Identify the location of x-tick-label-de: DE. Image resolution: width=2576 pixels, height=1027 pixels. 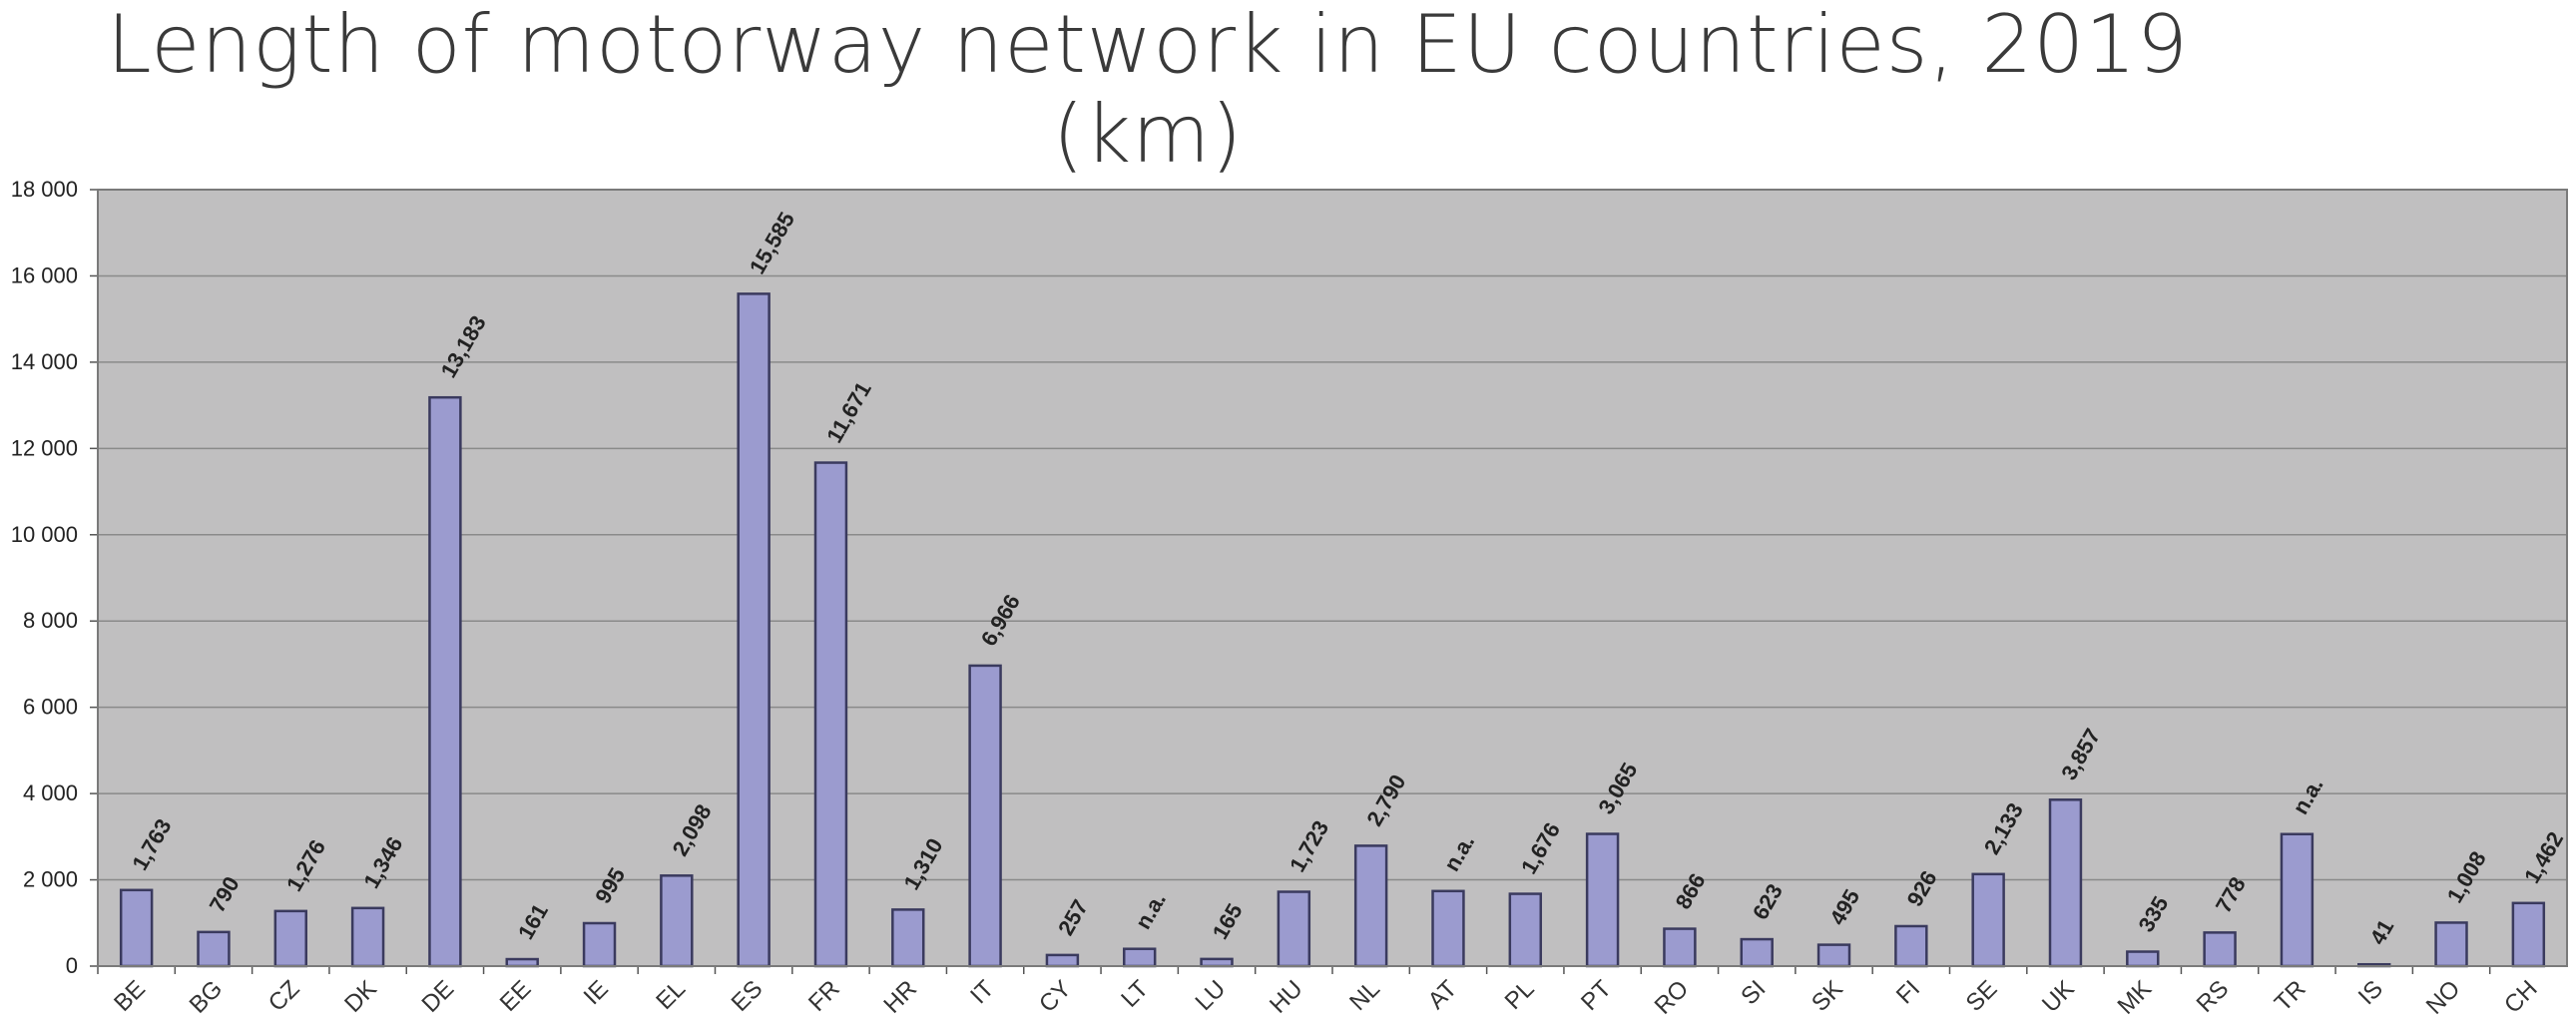
(438, 996).